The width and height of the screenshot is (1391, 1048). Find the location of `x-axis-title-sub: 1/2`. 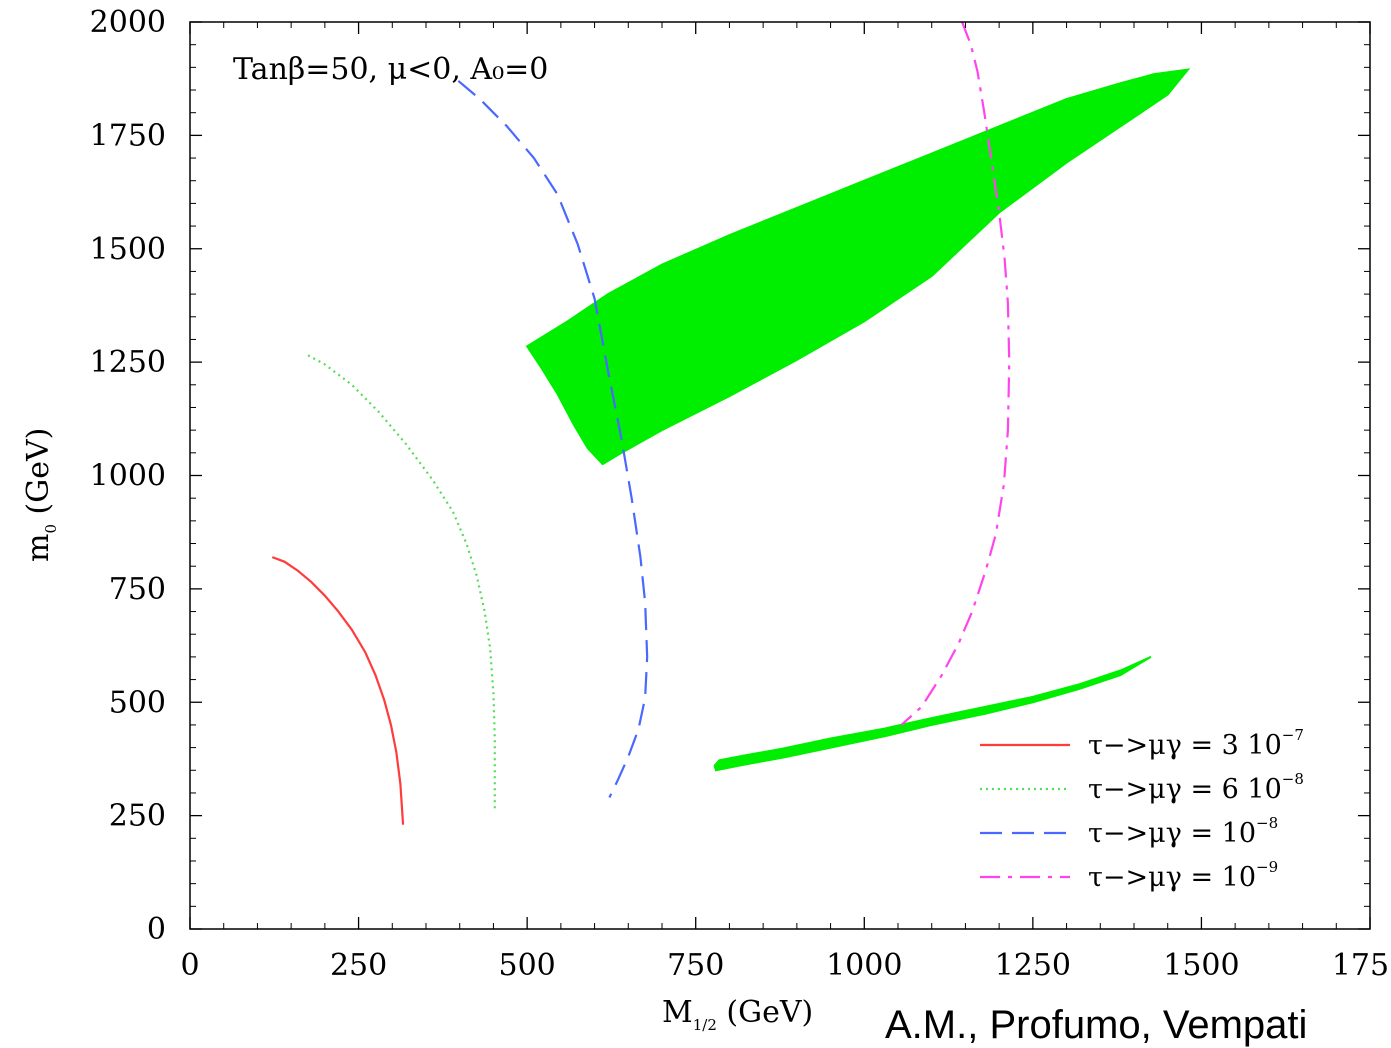

x-axis-title-sub: 1/2 is located at coordinates (705, 1025).